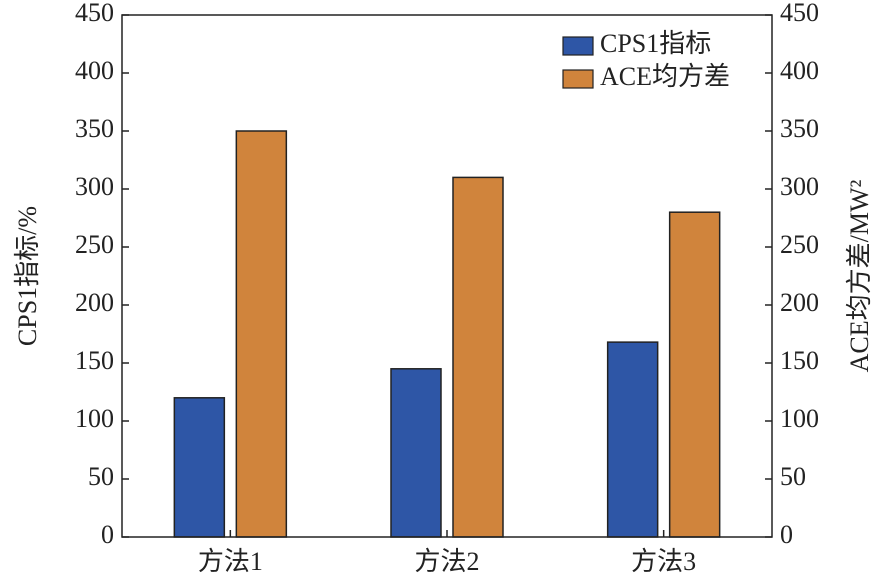  I want to click on y2-tick-label: 350, so click(799, 128).